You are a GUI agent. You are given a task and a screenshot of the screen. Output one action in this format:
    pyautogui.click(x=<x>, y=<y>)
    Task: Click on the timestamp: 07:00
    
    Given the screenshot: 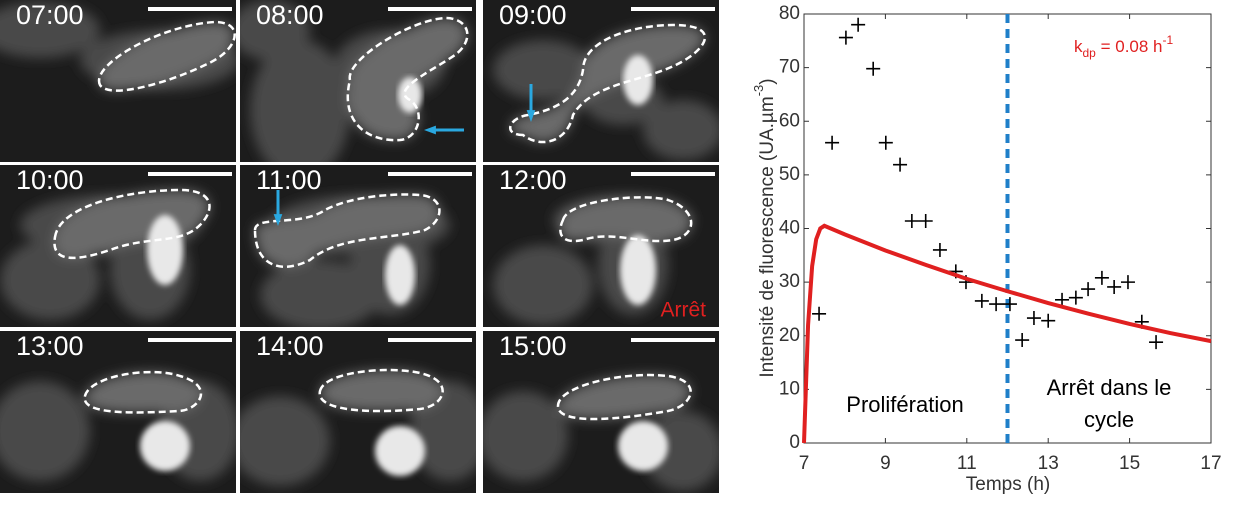 What is the action you would take?
    pyautogui.click(x=50, y=15)
    